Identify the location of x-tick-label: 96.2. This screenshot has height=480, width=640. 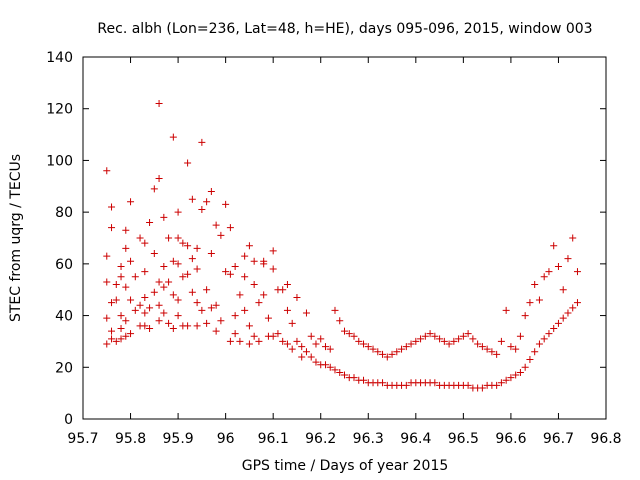
(320, 439).